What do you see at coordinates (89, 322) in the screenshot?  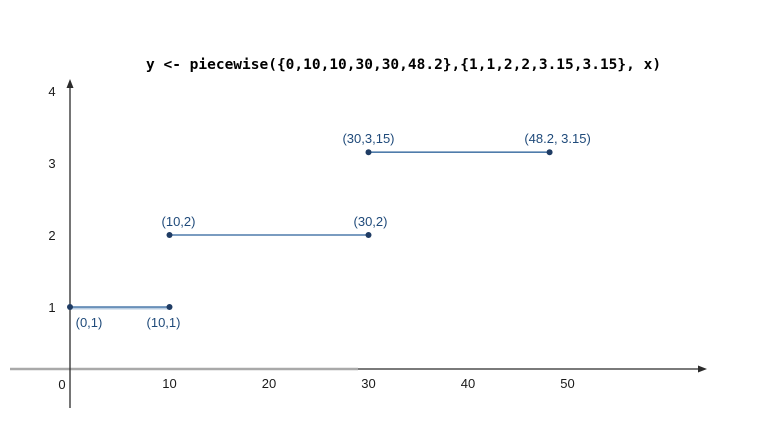 I see `point-label: (0,1)` at bounding box center [89, 322].